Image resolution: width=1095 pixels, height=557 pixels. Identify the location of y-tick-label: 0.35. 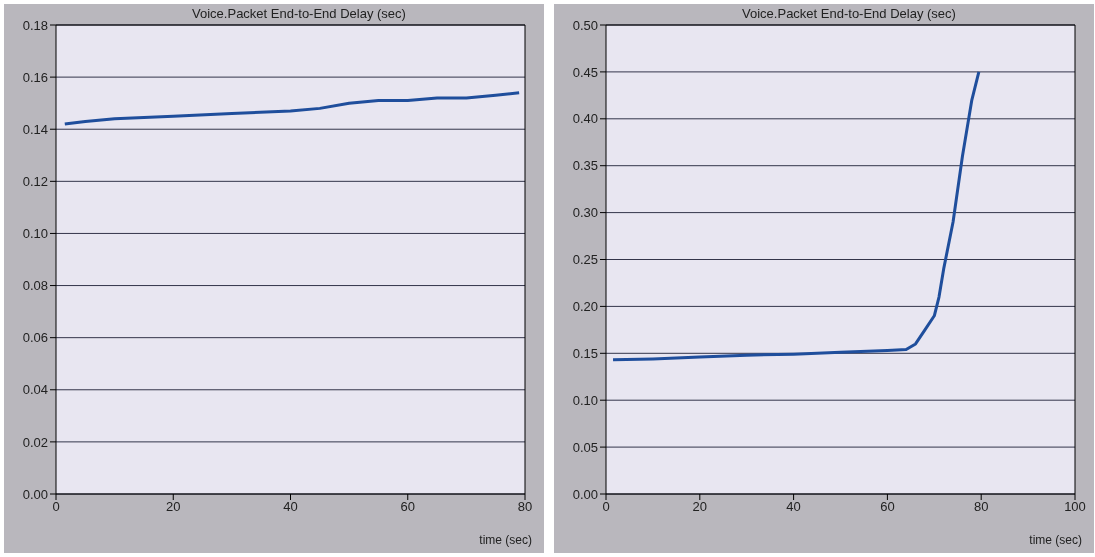
(585, 166).